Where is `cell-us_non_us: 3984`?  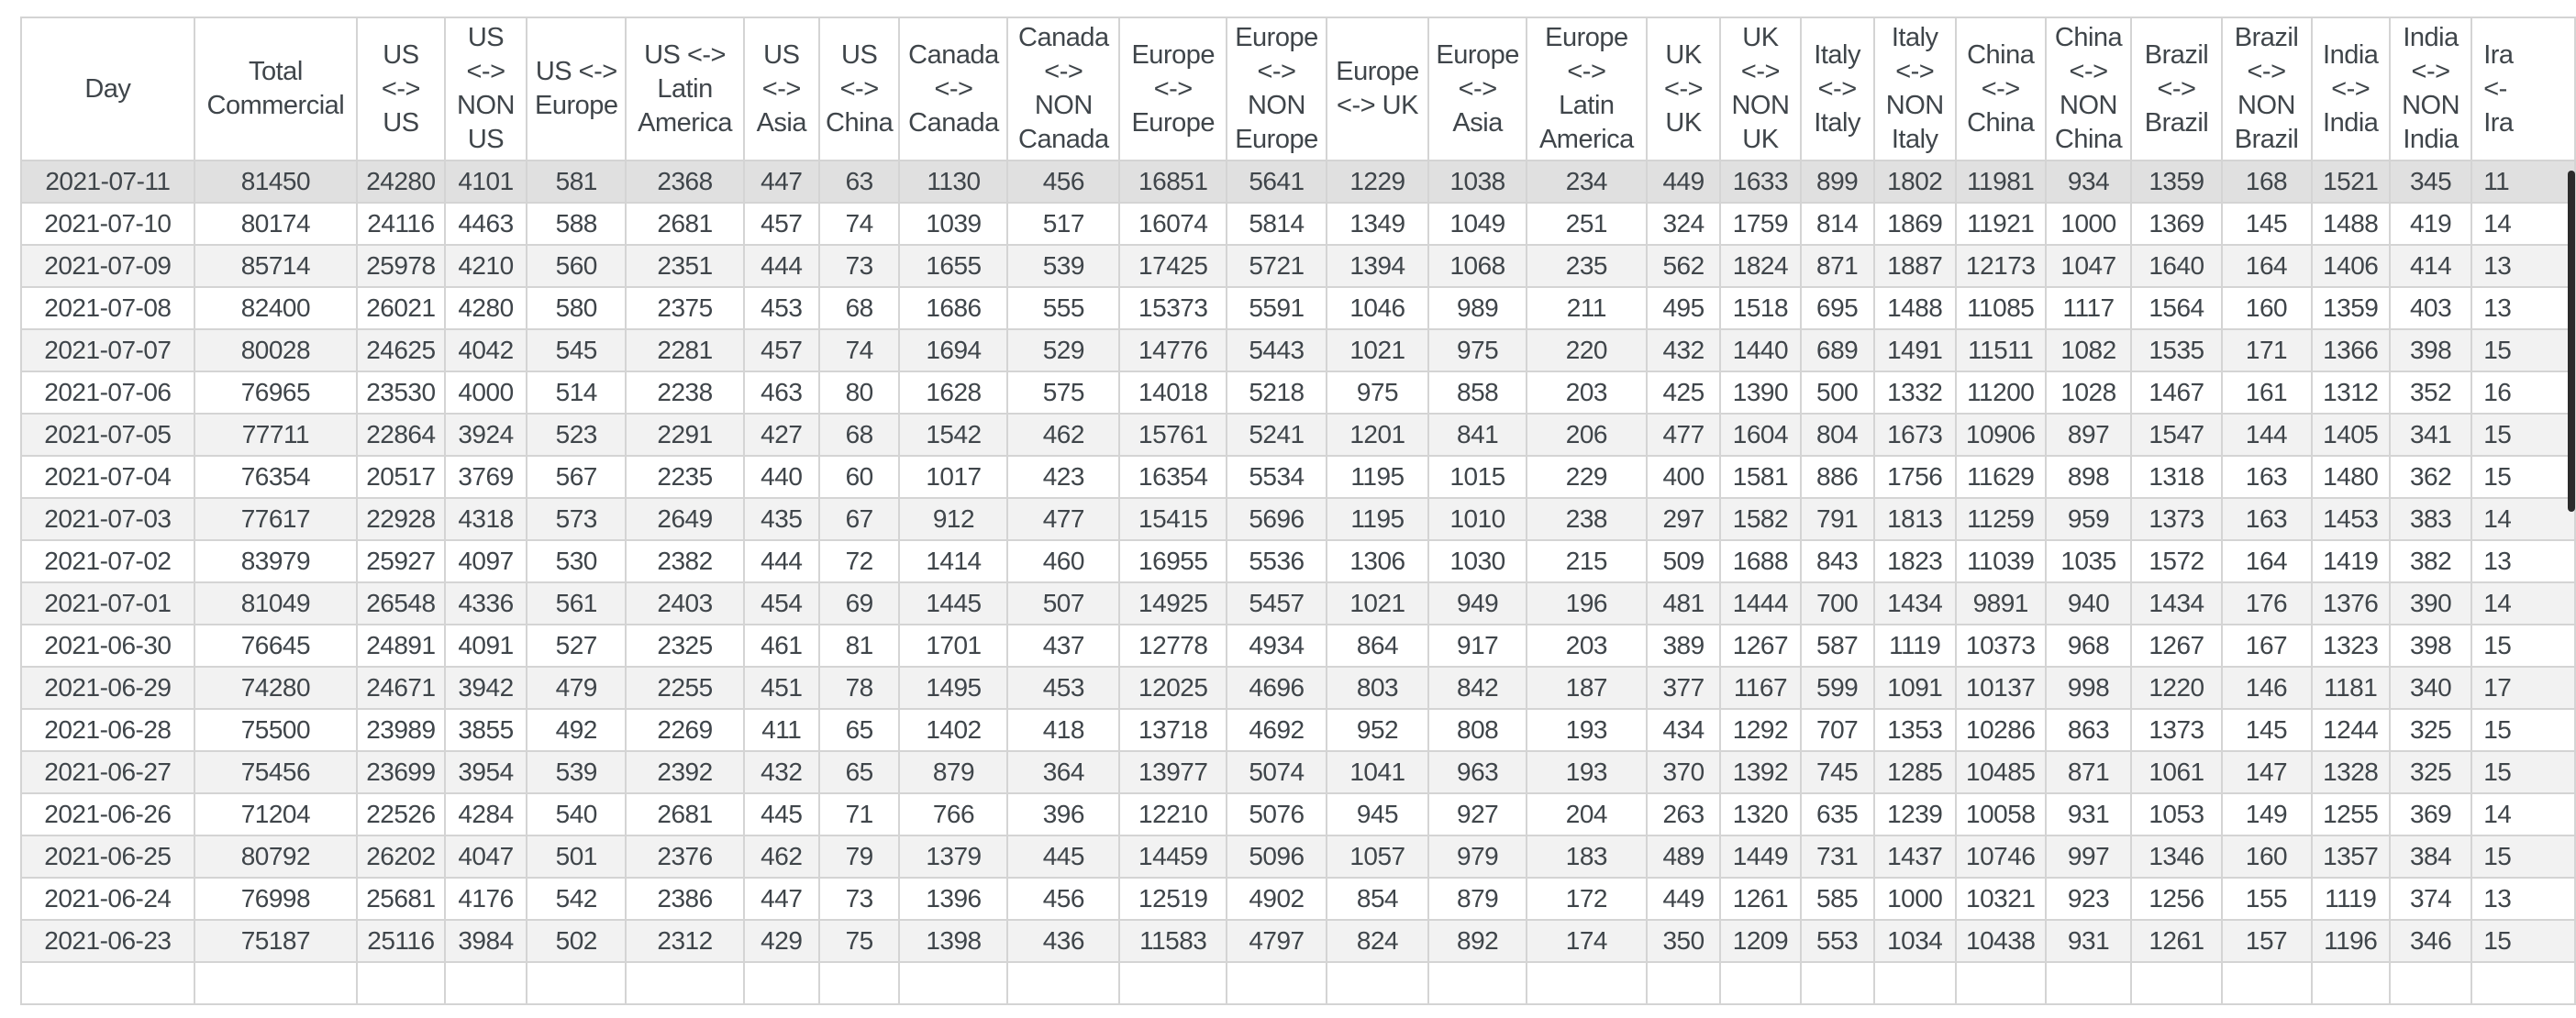 cell-us_non_us: 3984 is located at coordinates (485, 941).